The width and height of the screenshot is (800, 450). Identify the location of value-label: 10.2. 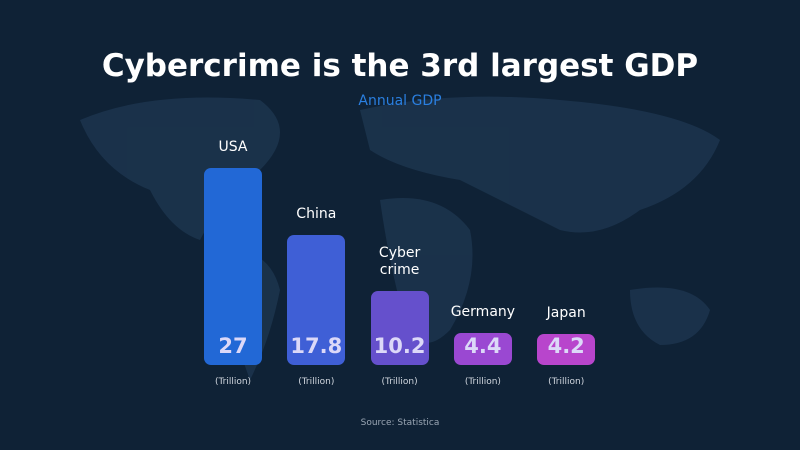
(399, 346).